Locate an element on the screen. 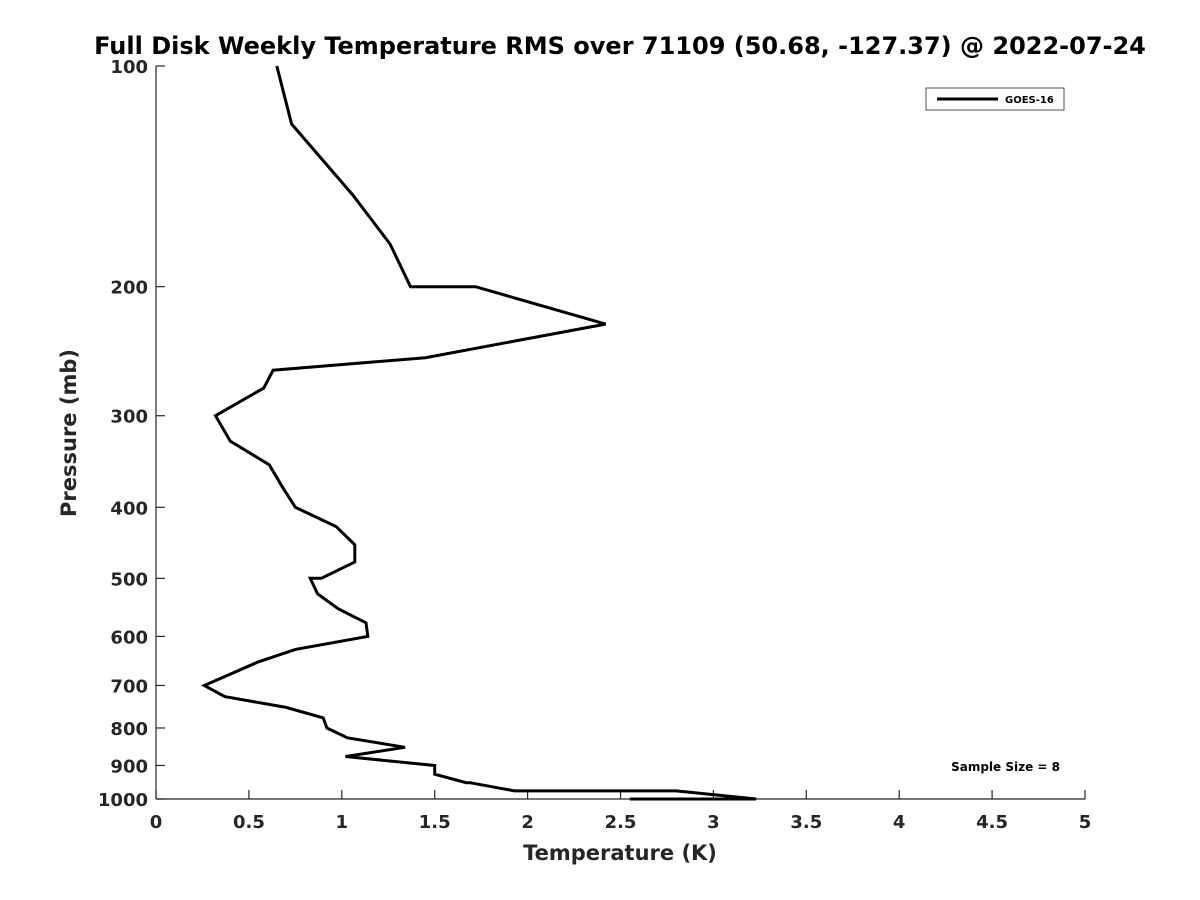 This screenshot has width=1200, height=900. x-tick-label: 5 is located at coordinates (1085, 822).